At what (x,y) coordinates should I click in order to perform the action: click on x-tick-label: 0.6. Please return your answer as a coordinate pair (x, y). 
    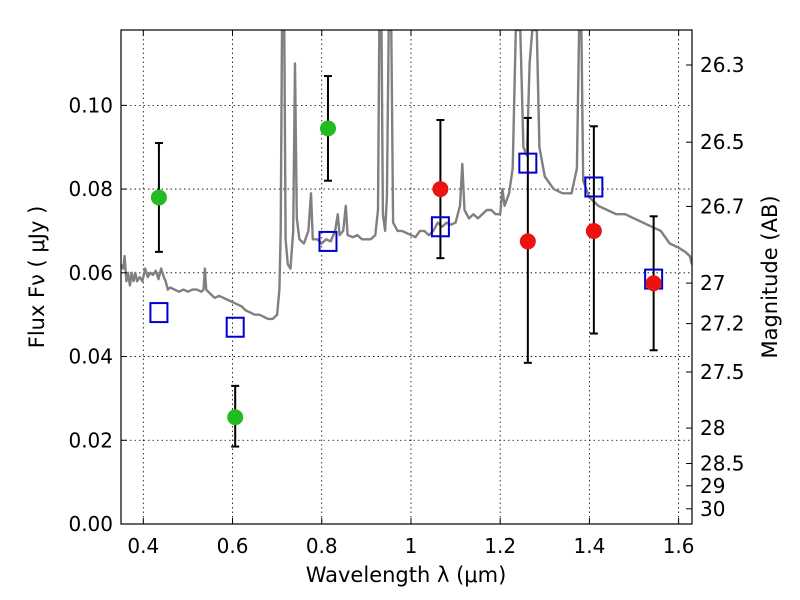
    Looking at the image, I should click on (233, 546).